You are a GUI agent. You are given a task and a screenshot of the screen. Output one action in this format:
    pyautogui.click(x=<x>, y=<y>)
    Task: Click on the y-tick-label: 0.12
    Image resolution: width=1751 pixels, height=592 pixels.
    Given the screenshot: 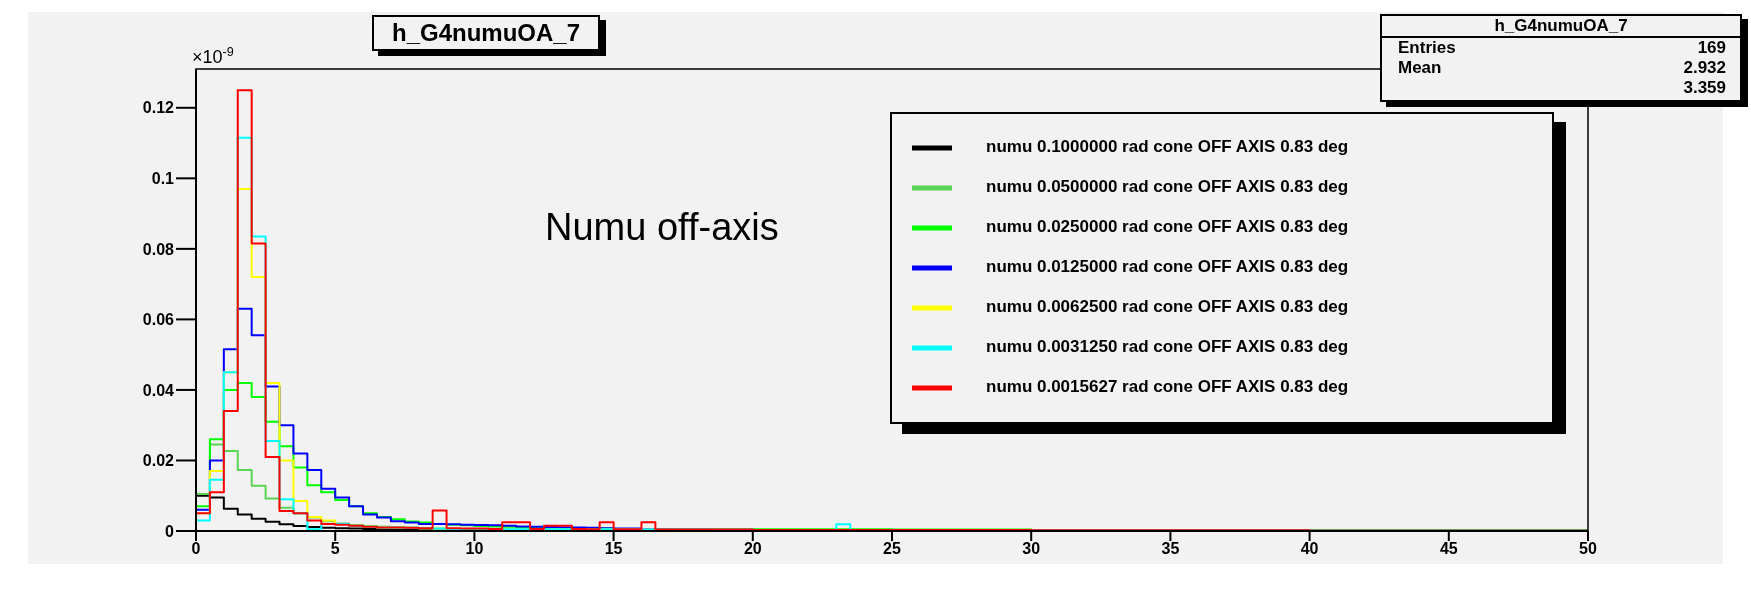 What is the action you would take?
    pyautogui.click(x=158, y=108)
    